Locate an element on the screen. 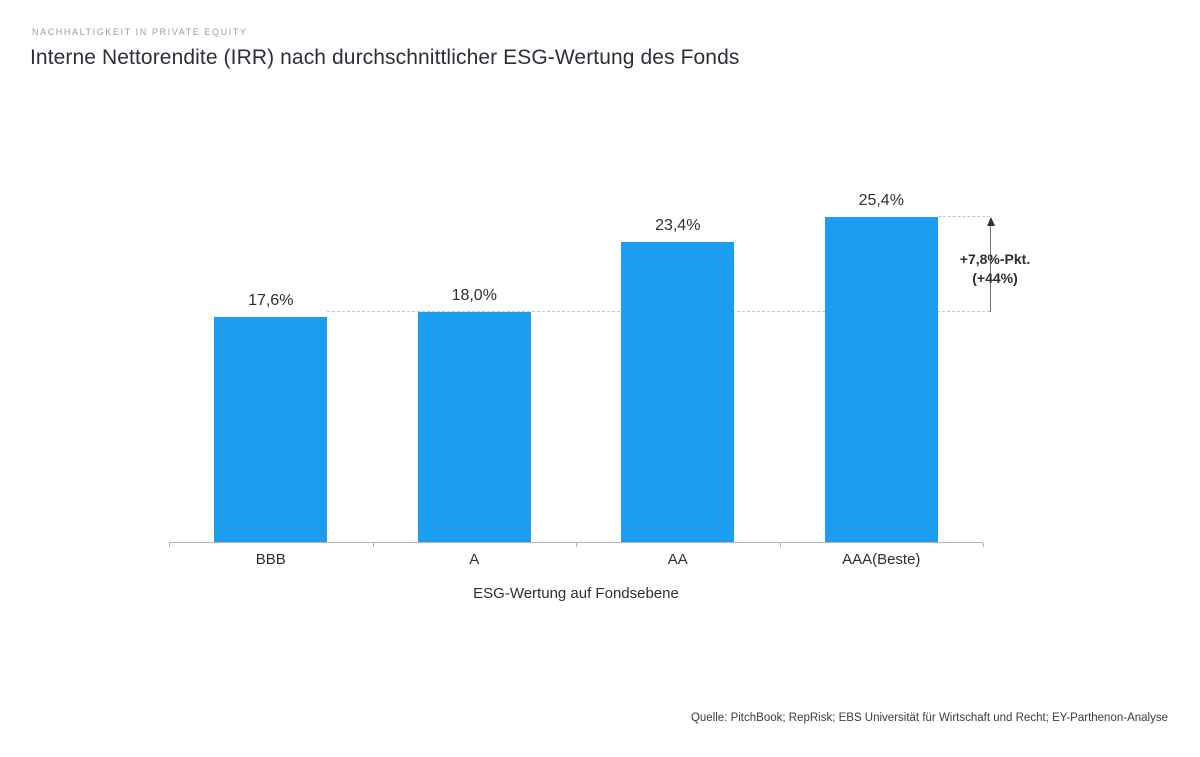 This screenshot has height=757, width=1200. x-axis-category-label: AA is located at coordinates (677, 559).